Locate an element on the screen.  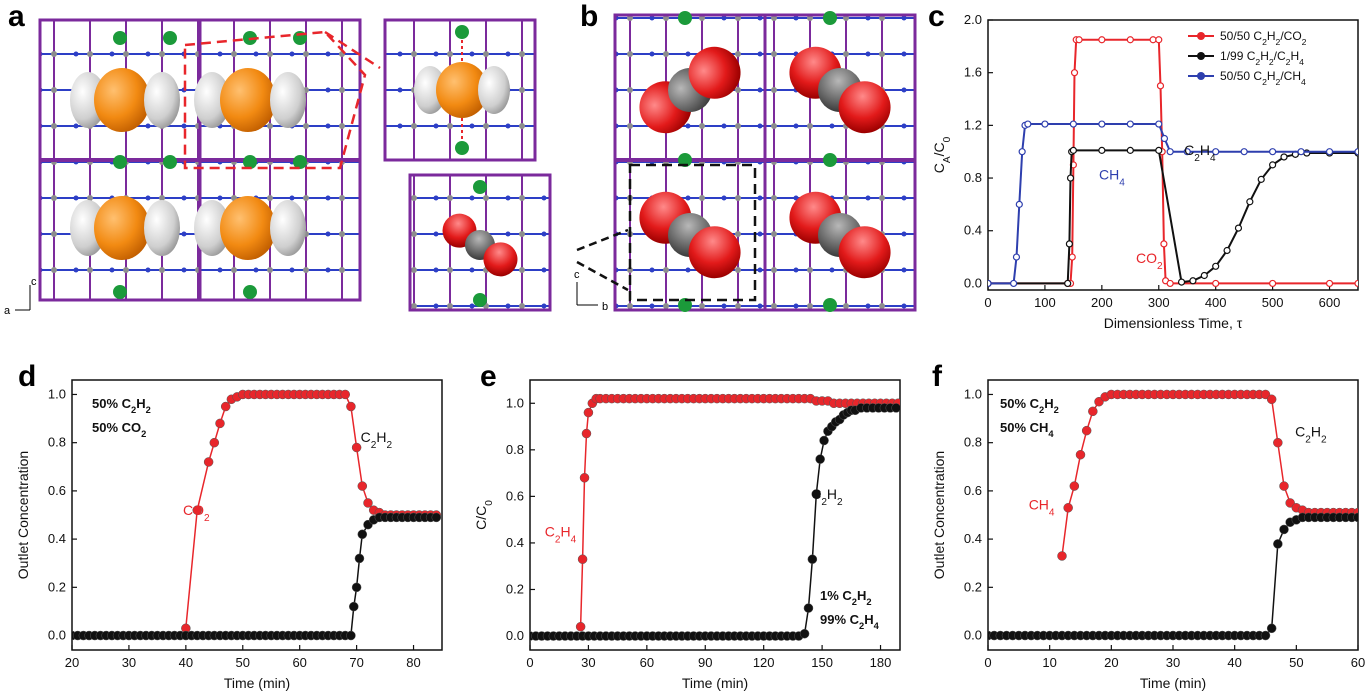
inset-label-2-e: 99% C2H4 is located at coordinates (850, 621).